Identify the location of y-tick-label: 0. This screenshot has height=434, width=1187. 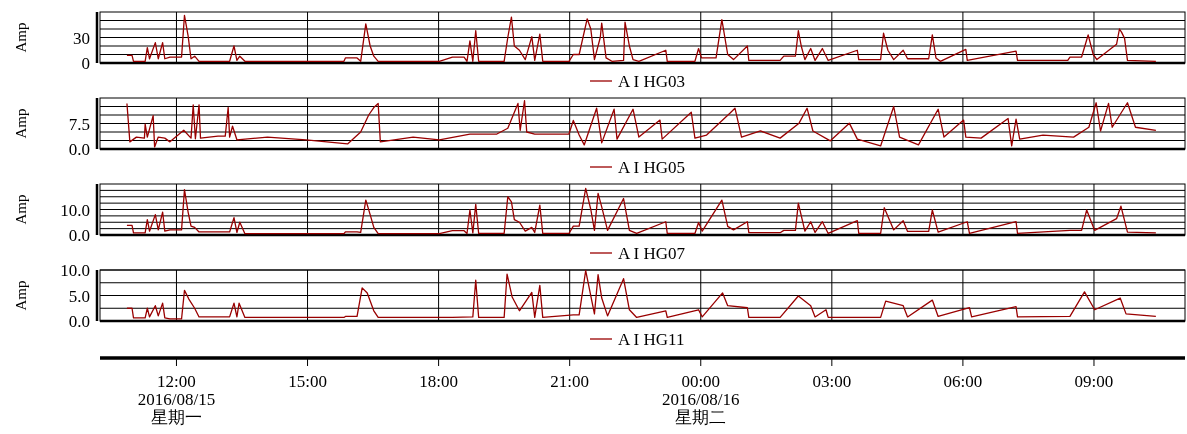
(85, 63).